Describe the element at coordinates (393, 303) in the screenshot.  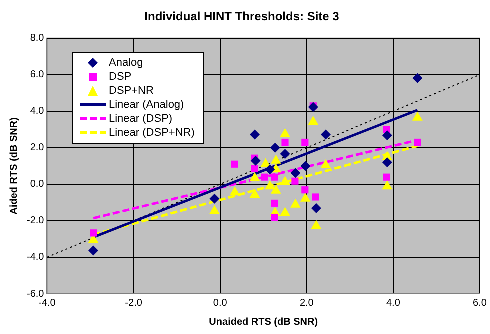
I see `x-tick-label: 4.0` at that location.